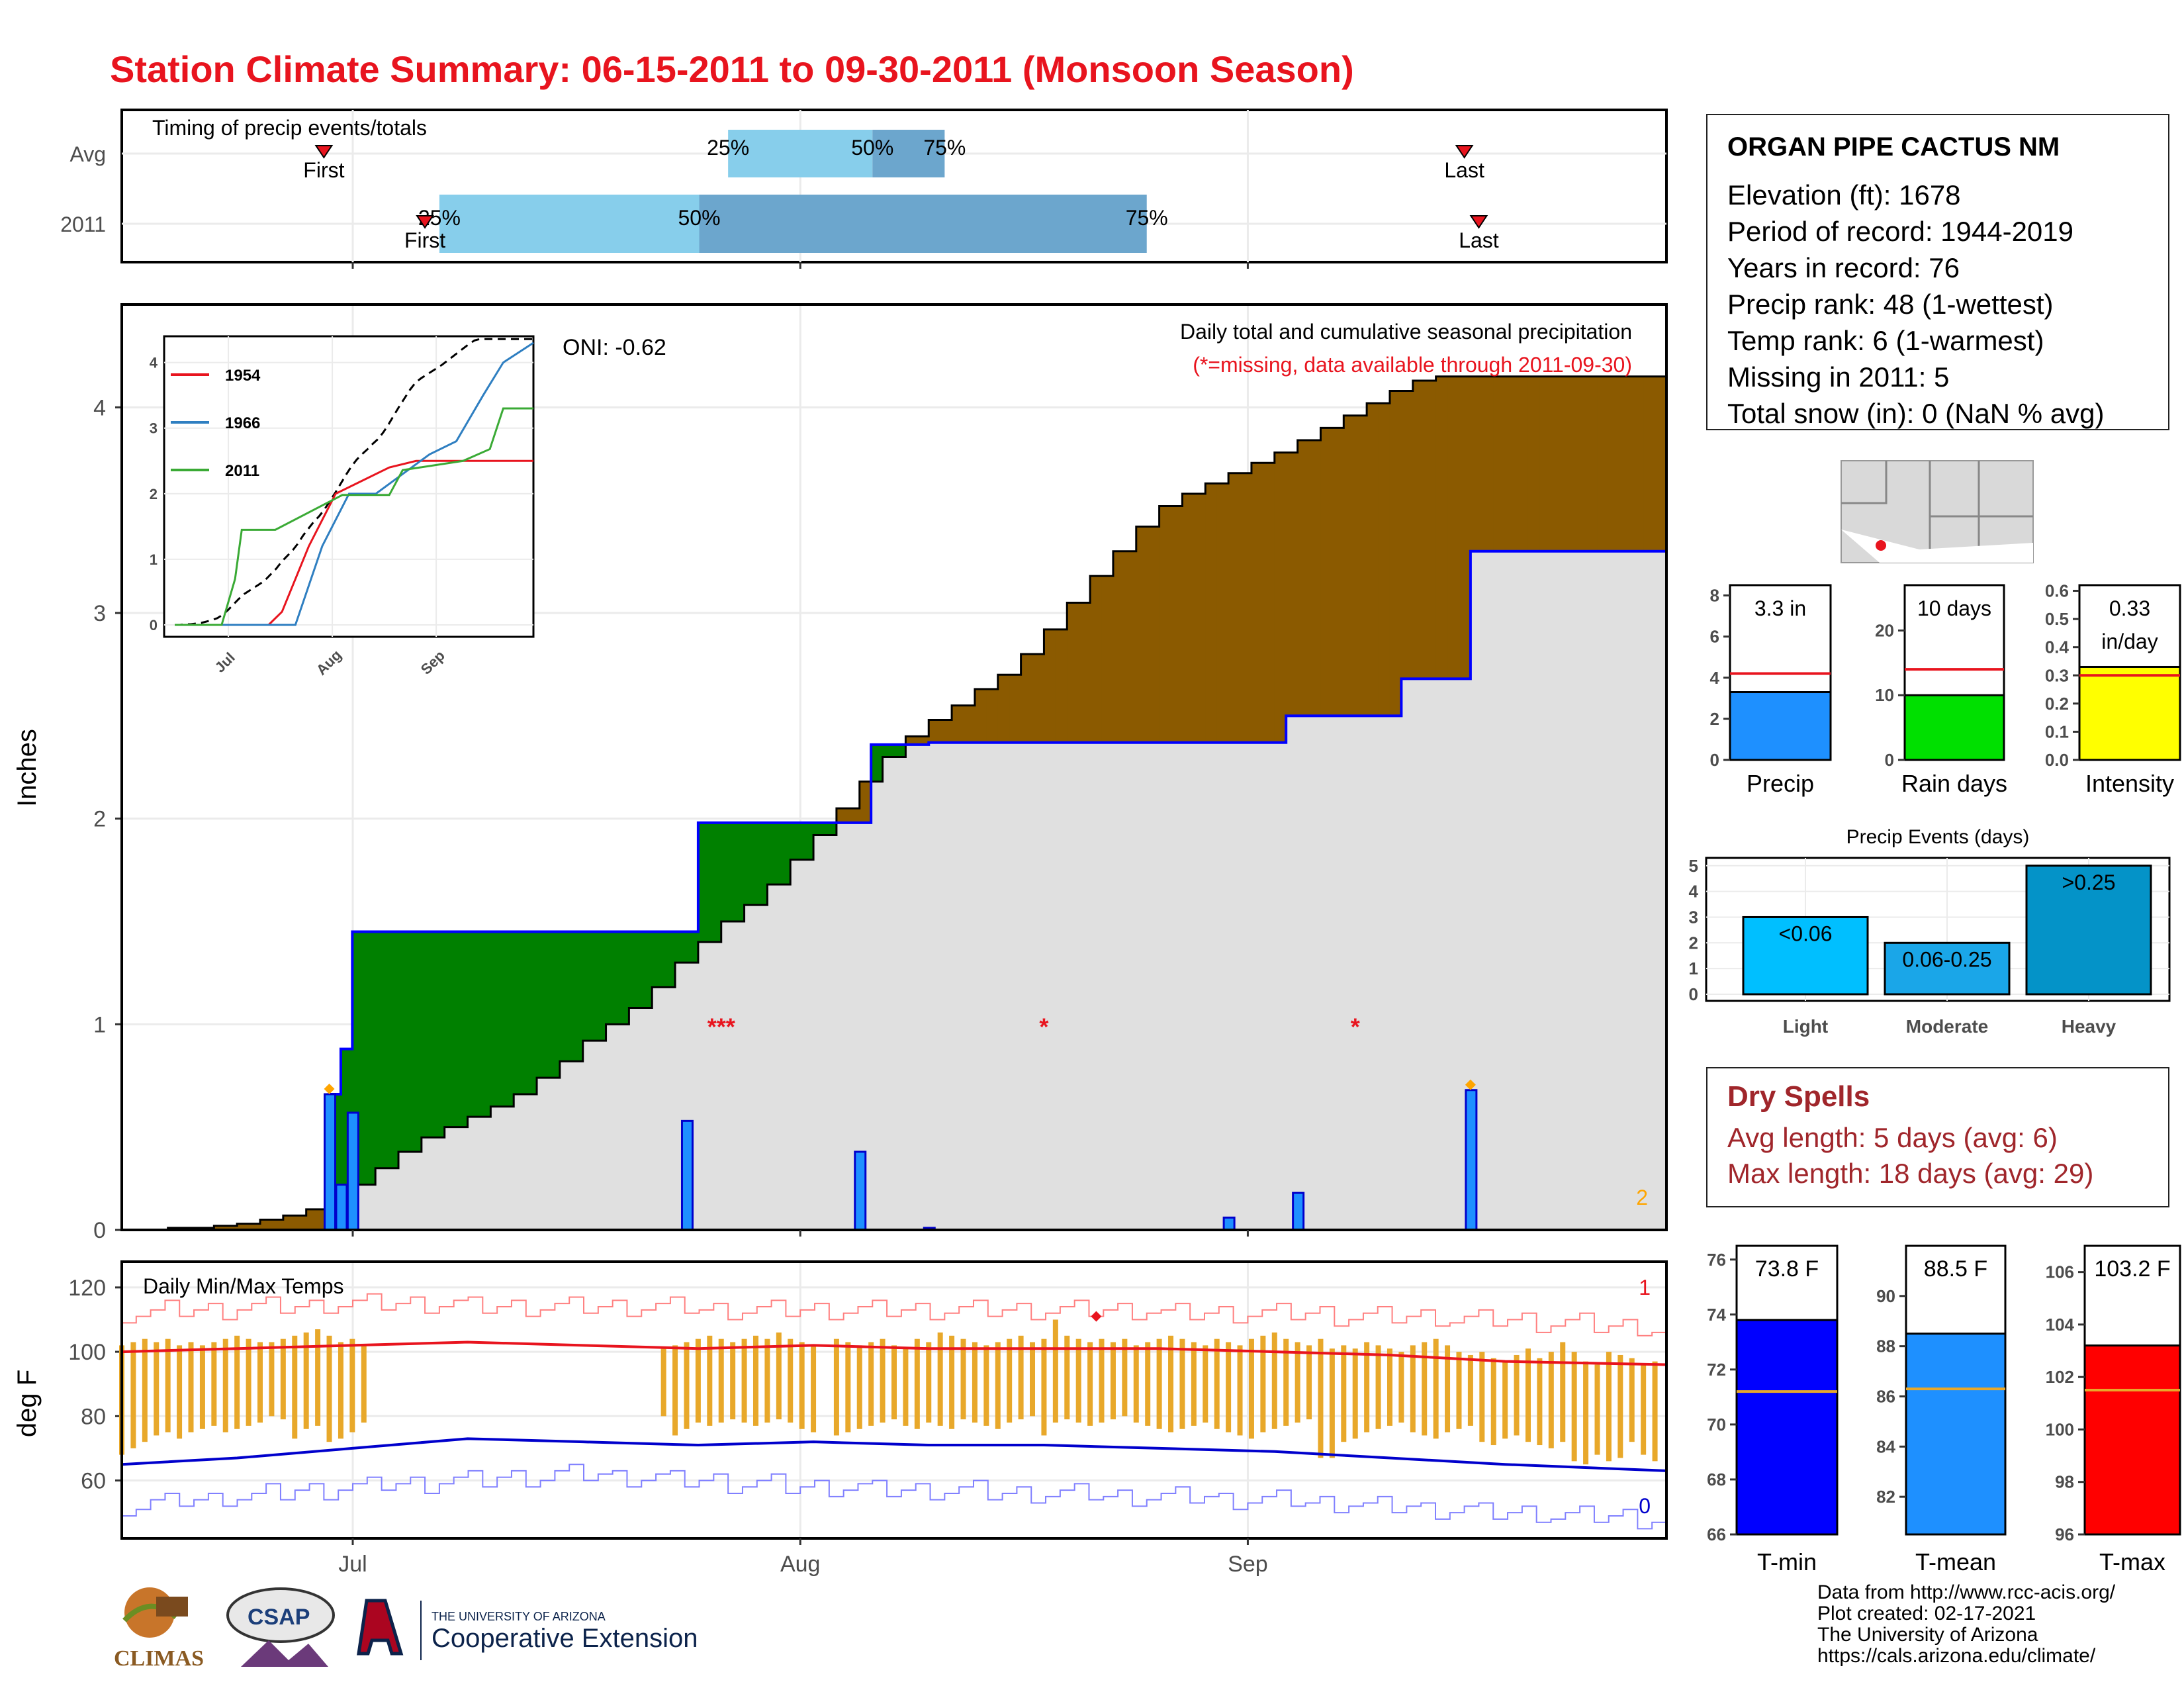  What do you see at coordinates (243, 1286) in the screenshot?
I see `temp-panel-title: Daily Min/Max Temps` at bounding box center [243, 1286].